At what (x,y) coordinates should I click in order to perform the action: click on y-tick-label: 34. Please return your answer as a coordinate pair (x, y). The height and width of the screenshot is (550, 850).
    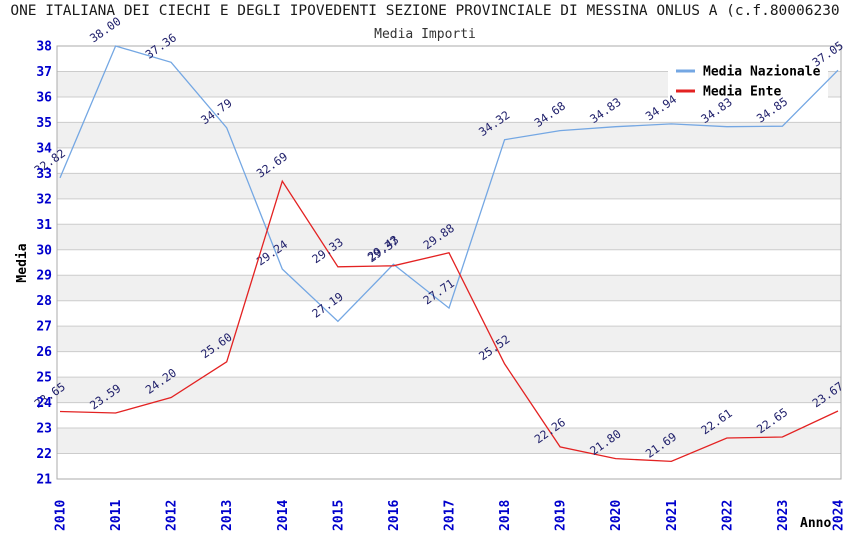
    Looking at the image, I should click on (44, 148).